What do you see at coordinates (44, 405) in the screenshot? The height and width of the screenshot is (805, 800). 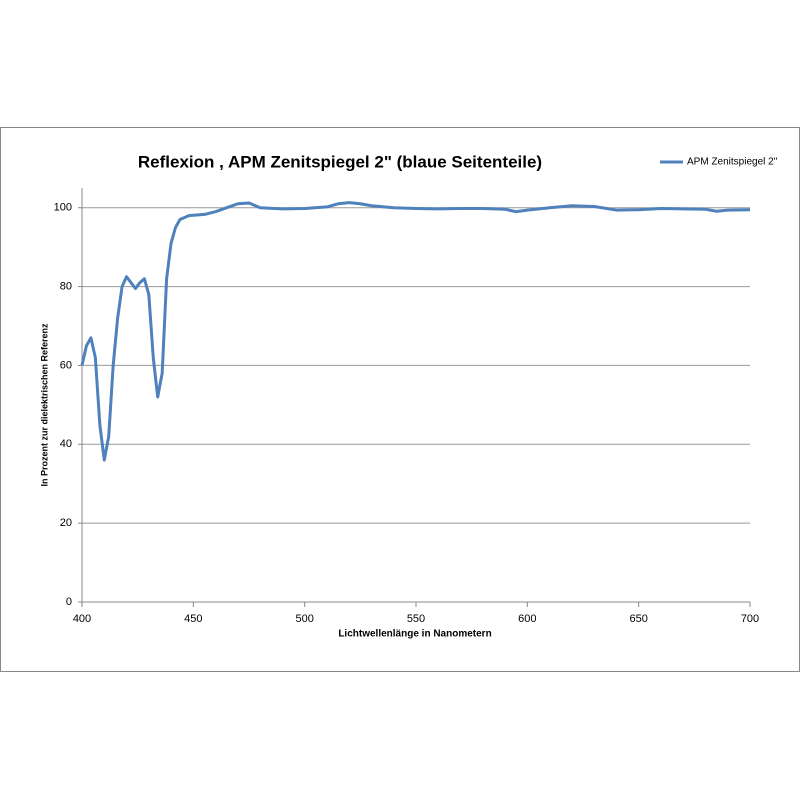 I see `y-axis-label: In Prozent zur dielektrischen Referenz` at bounding box center [44, 405].